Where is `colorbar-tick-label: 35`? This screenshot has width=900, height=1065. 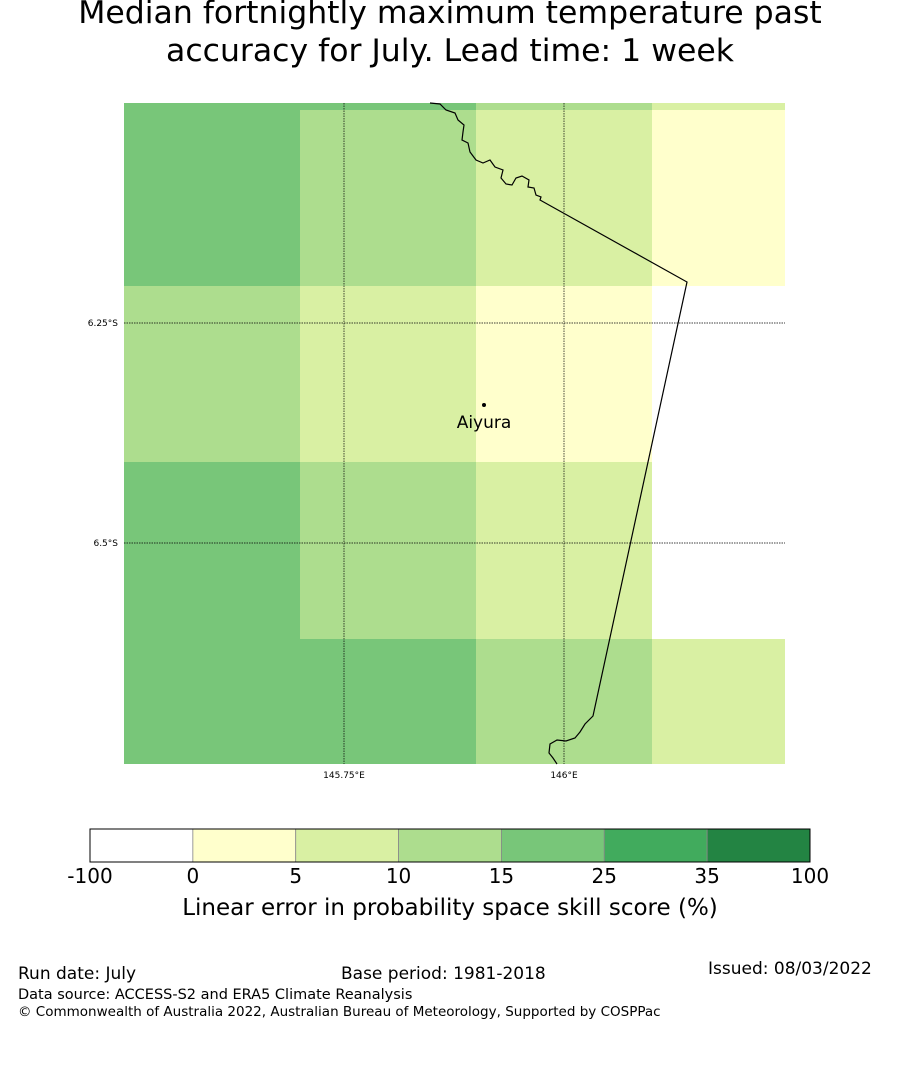
colorbar-tick-label: 35 is located at coordinates (707, 876).